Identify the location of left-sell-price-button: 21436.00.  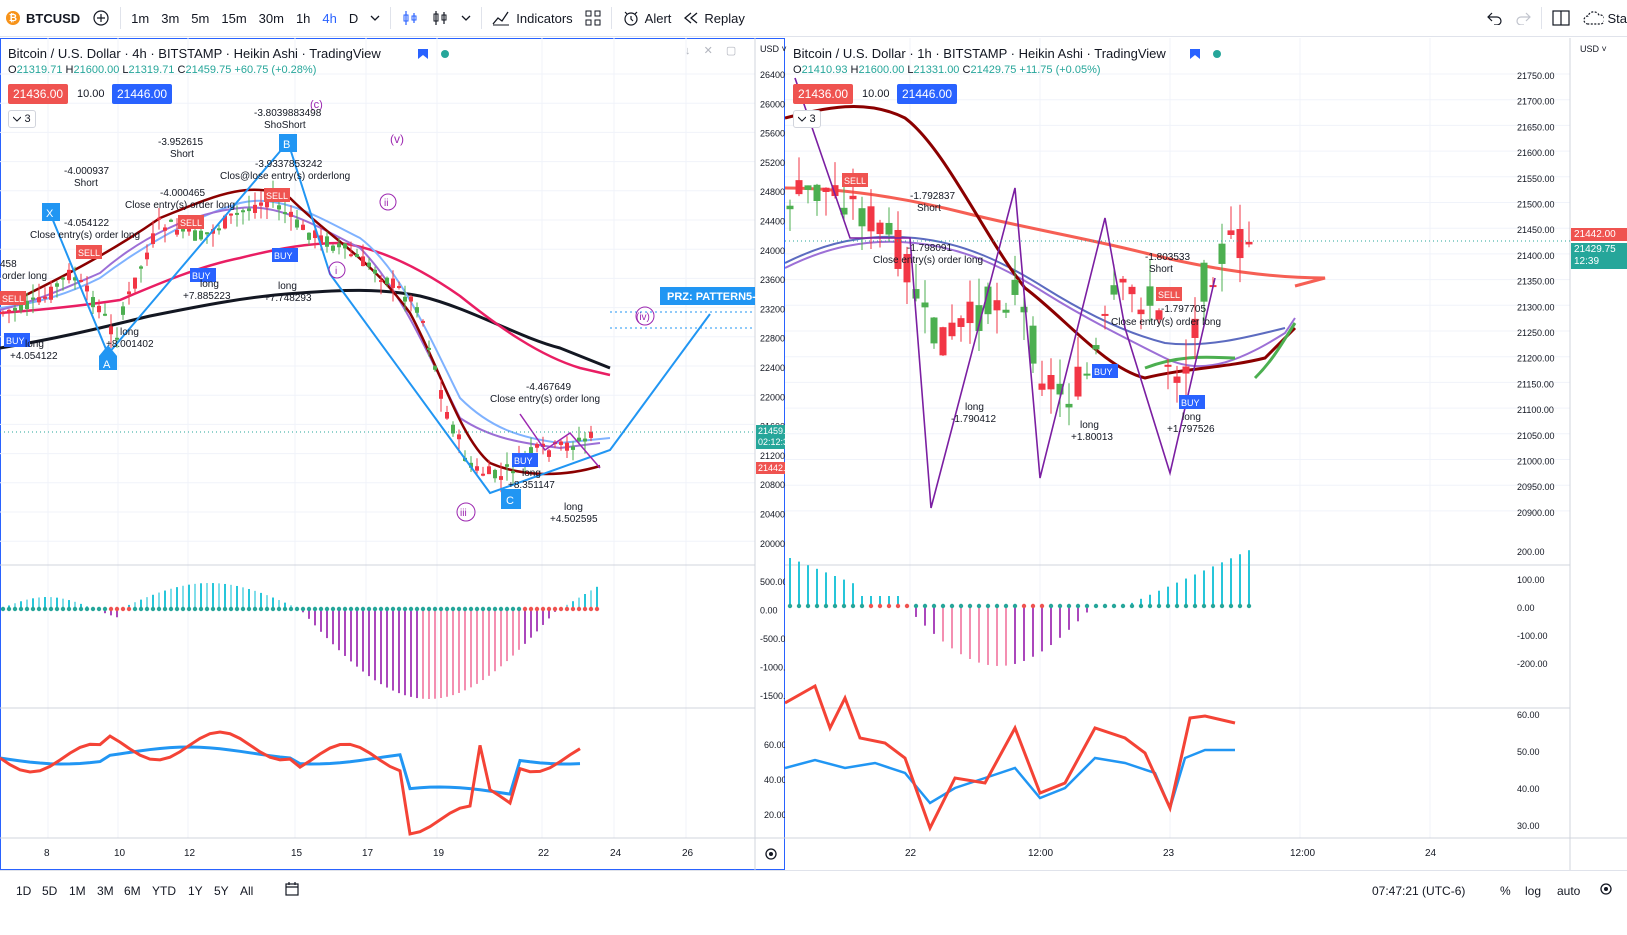
(38, 94).